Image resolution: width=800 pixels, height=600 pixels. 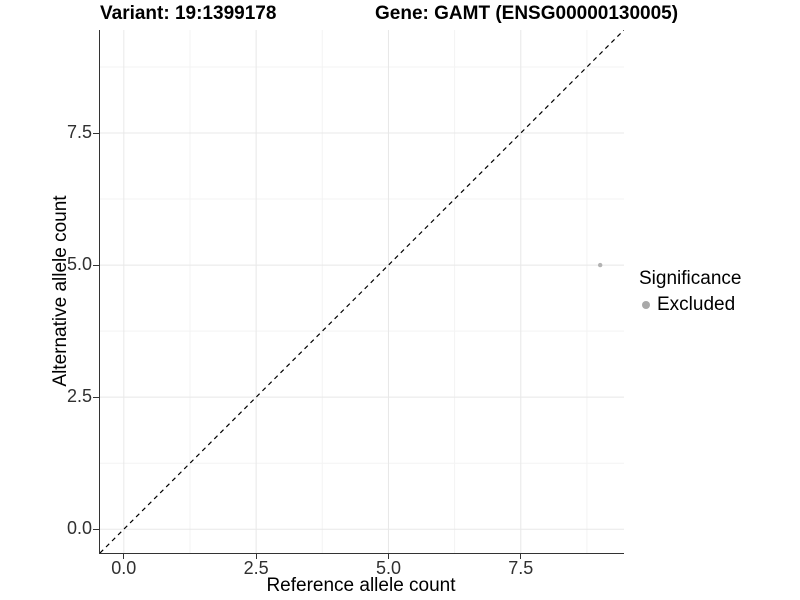 I want to click on legend-entry: Excluded, so click(x=690, y=305).